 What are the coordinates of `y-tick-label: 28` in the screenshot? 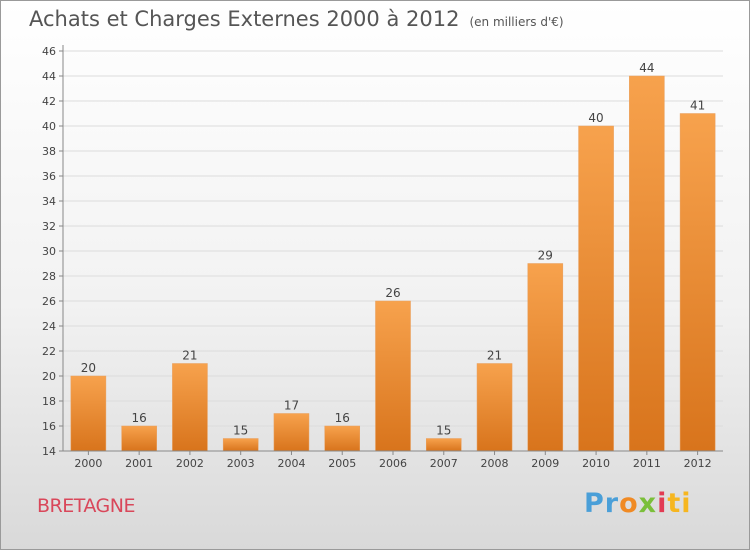 It's located at (49, 276).